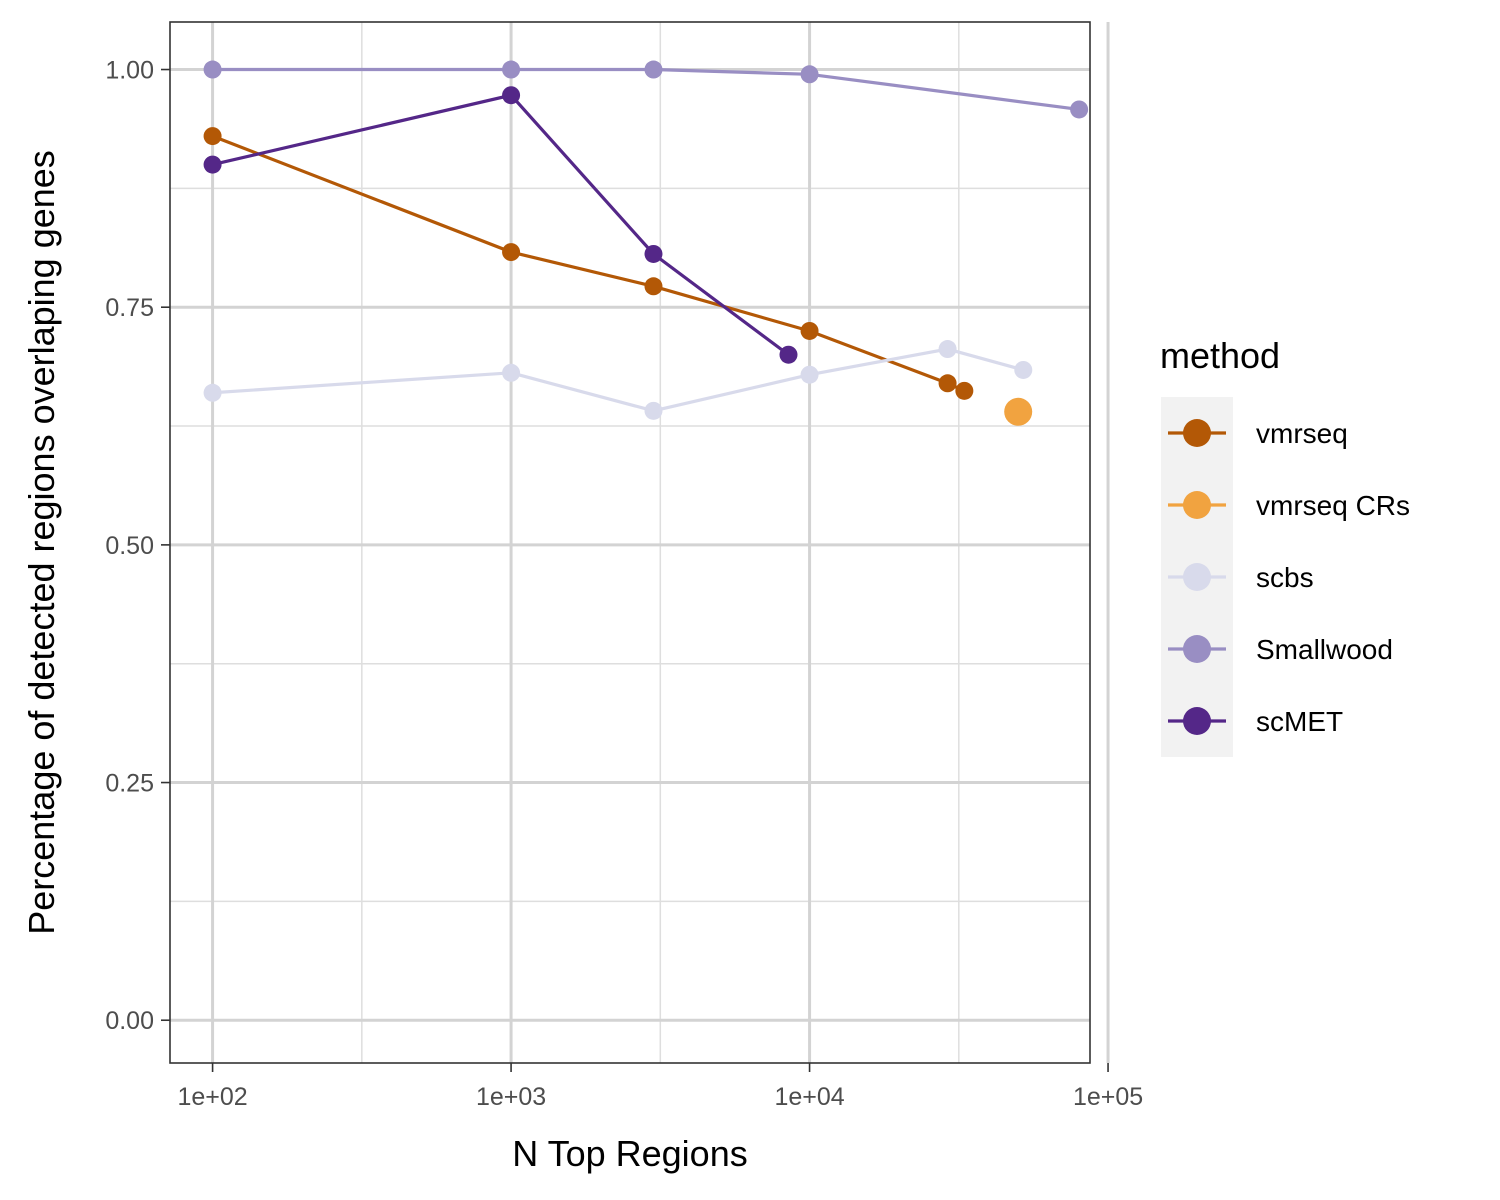 The image size is (1500, 1200). Describe the element at coordinates (511, 1097) in the screenshot. I see `x-tick-label: 1e+03` at that location.